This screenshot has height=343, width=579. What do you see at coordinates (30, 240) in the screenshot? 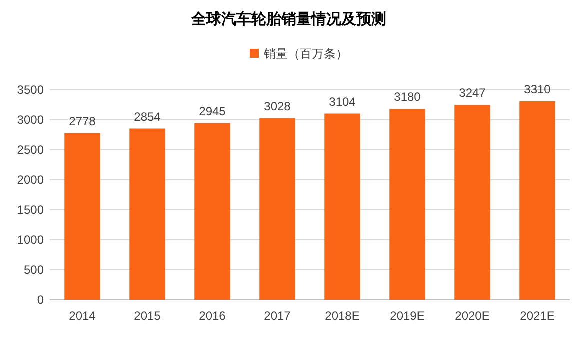
I see `y-tick-label: 1000` at bounding box center [30, 240].